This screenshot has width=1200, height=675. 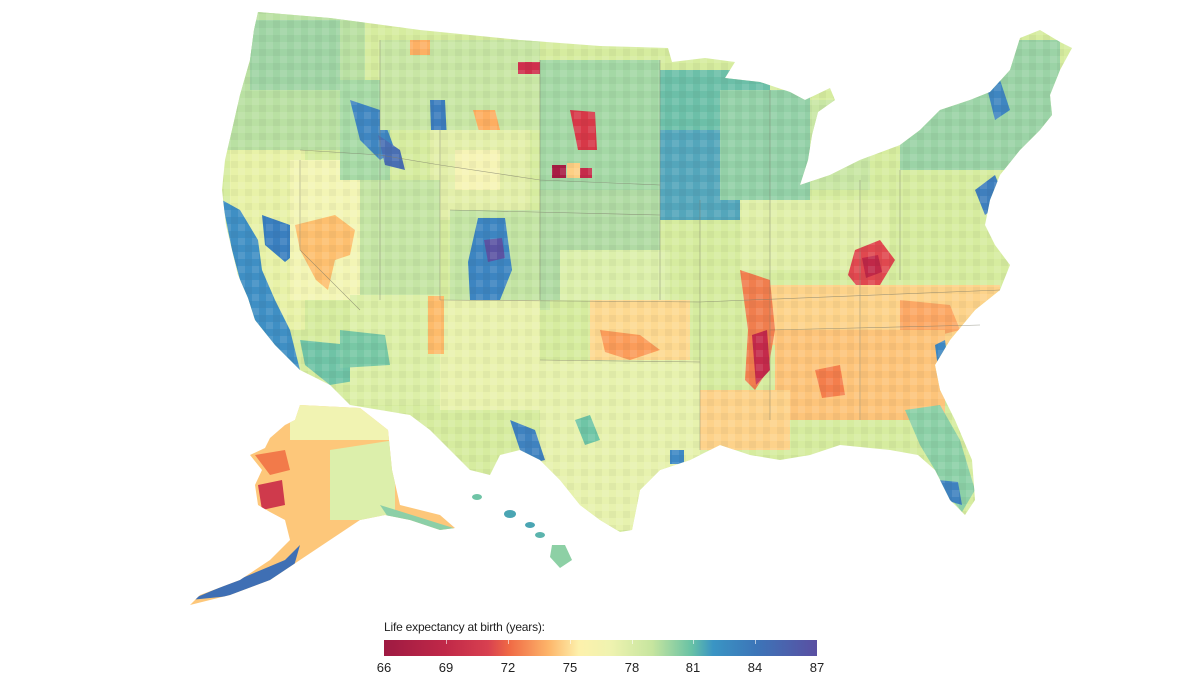 I want to click on legend-title: Life expectancy at birth (years):, so click(x=464, y=627).